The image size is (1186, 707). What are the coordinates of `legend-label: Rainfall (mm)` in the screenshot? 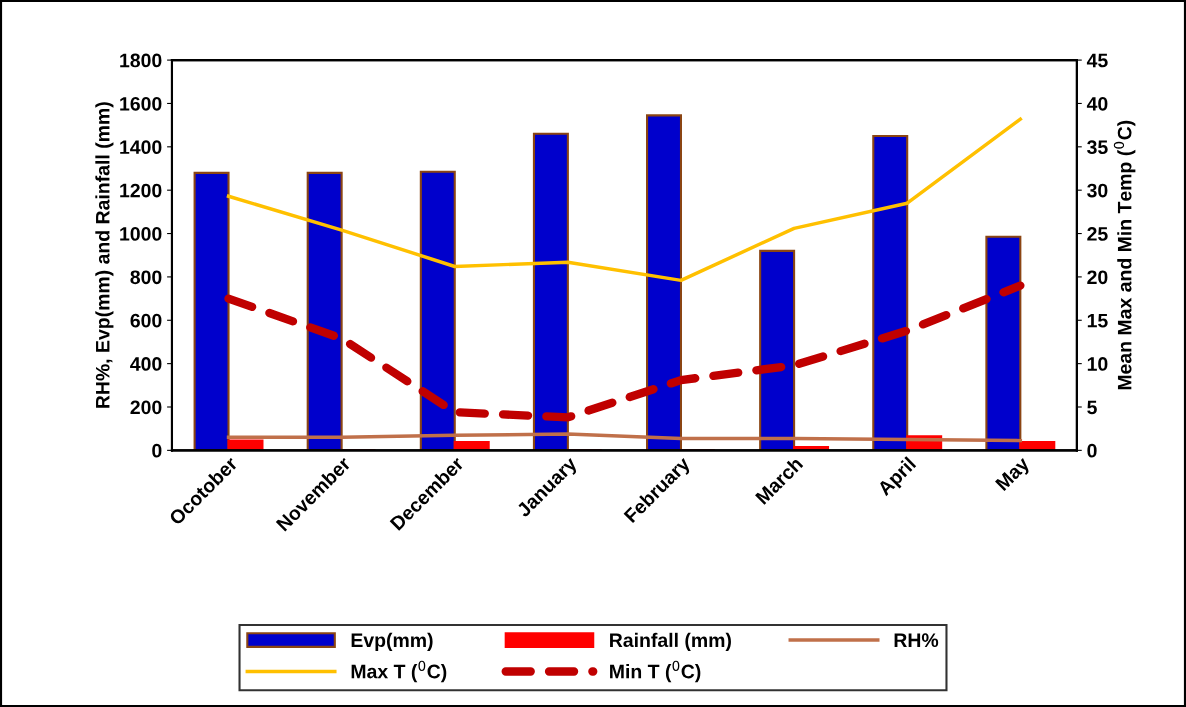 It's located at (670, 641).